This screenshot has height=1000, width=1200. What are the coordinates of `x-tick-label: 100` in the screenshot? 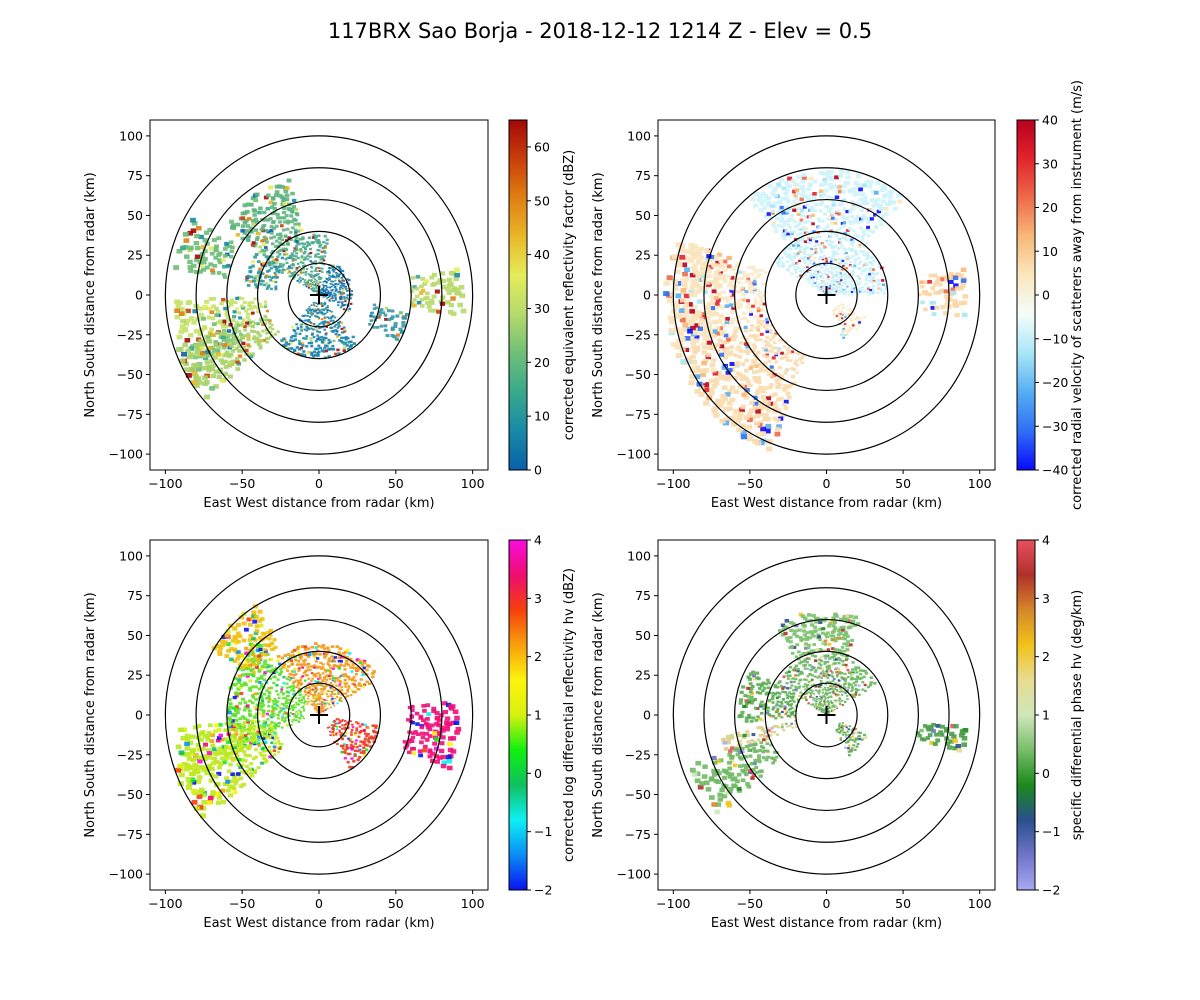 It's located at (473, 483).